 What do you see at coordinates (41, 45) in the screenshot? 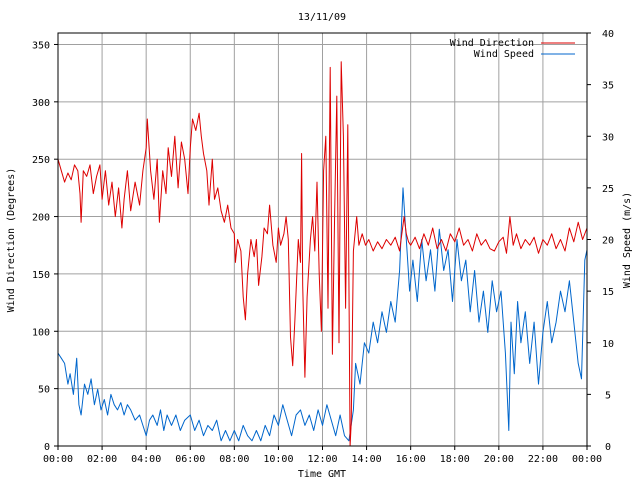
I see `y-left-tick-label: 350` at bounding box center [41, 45].